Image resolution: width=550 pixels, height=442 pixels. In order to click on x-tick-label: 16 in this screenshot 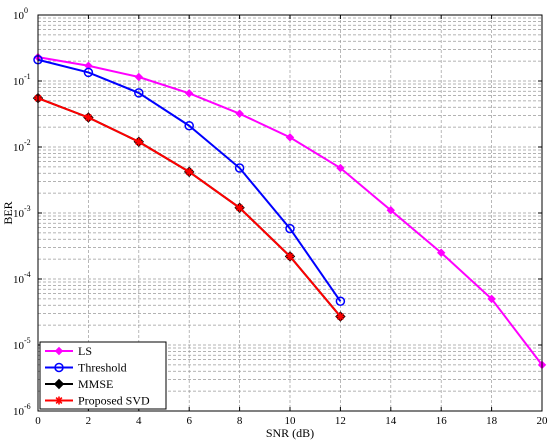, I will do `click(442, 421)`.